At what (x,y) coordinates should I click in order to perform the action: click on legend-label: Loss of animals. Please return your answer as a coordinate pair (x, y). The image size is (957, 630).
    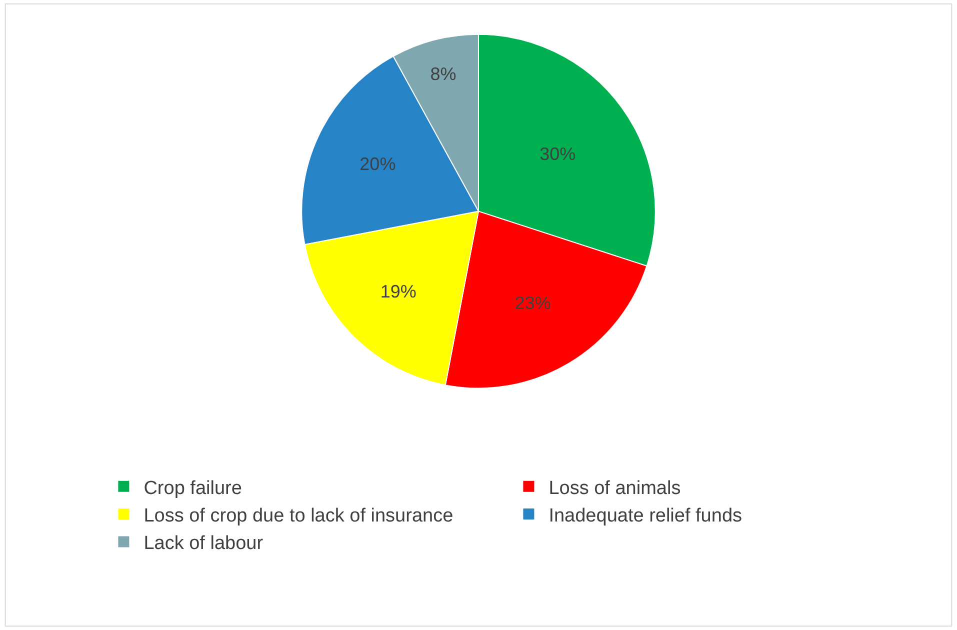
    Looking at the image, I should click on (614, 488).